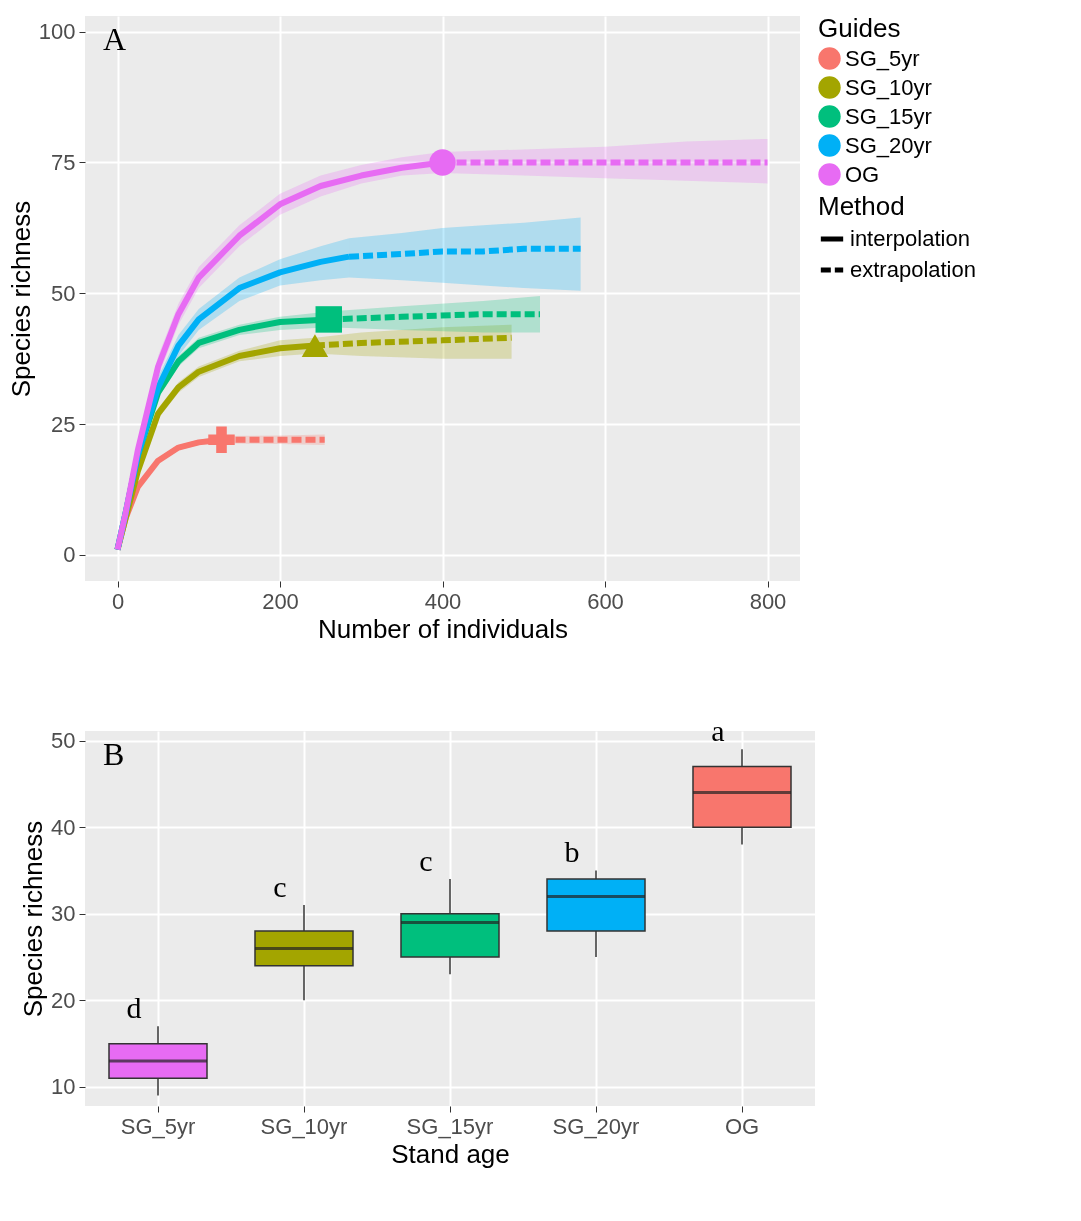 This screenshot has height=1221, width=1081. What do you see at coordinates (861, 206) in the screenshot?
I see `text: Method` at bounding box center [861, 206].